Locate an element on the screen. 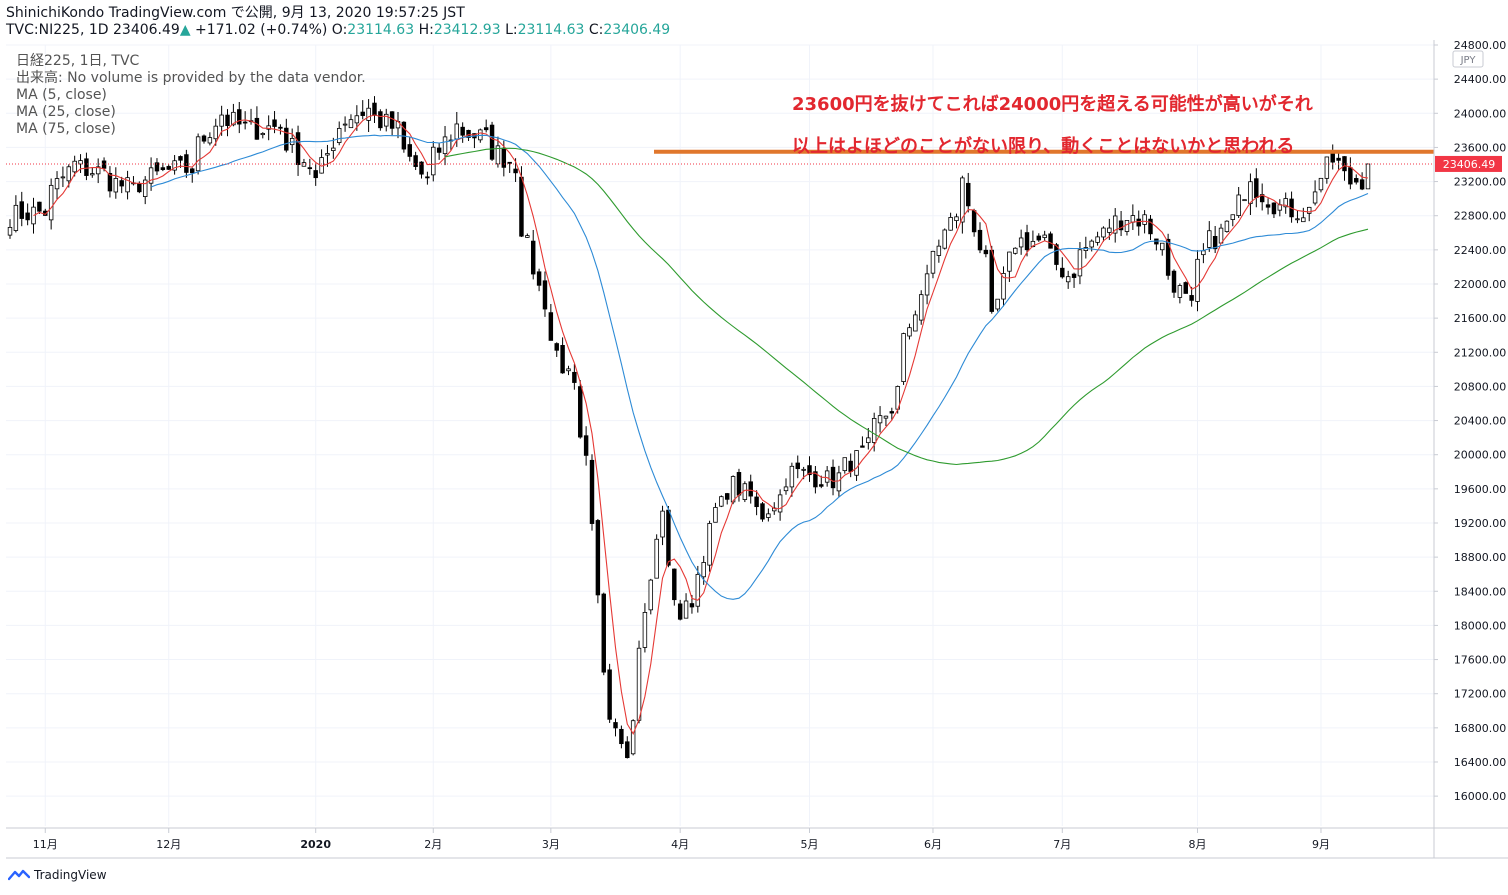  price-tick-label: 18400.00 is located at coordinates (1480, 591).